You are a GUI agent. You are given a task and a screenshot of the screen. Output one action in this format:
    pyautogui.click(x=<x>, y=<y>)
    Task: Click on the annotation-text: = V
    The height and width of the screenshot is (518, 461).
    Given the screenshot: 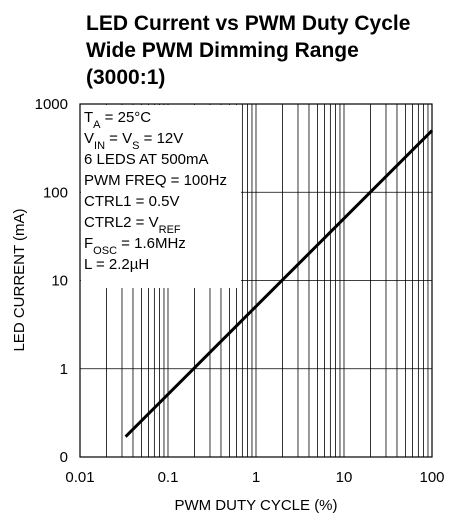 What is the action you would take?
    pyautogui.click(x=118, y=138)
    